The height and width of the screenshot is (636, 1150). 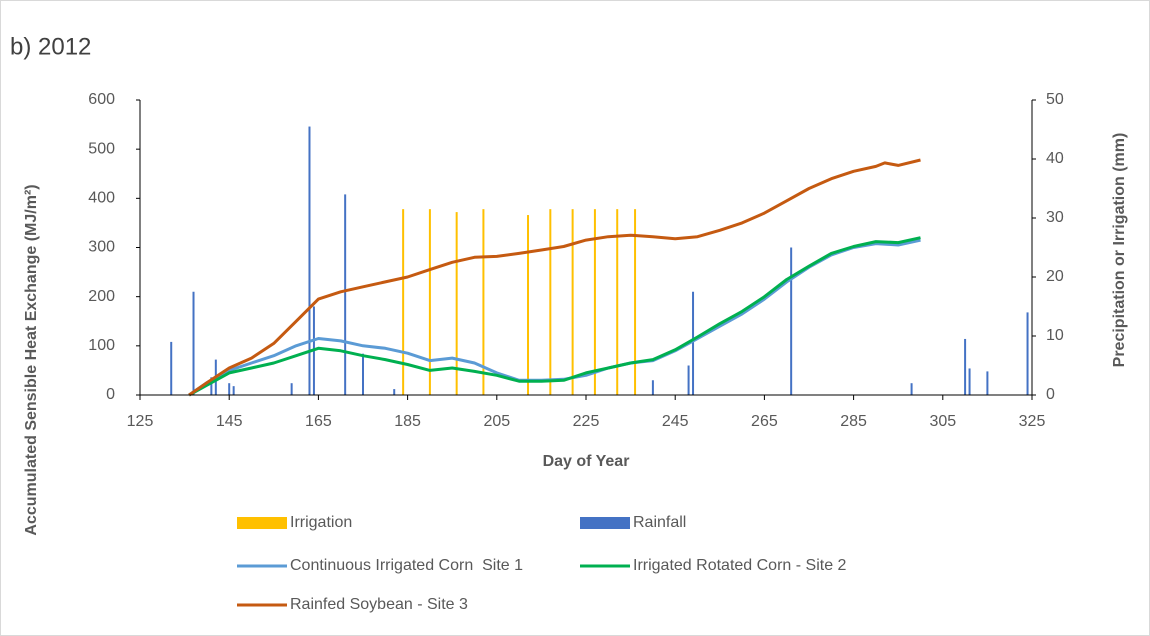 I want to click on x-tick-label: 245, so click(x=675, y=421).